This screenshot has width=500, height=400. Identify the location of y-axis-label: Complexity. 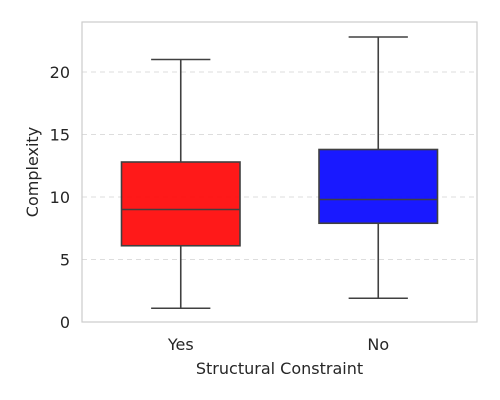
(32, 172).